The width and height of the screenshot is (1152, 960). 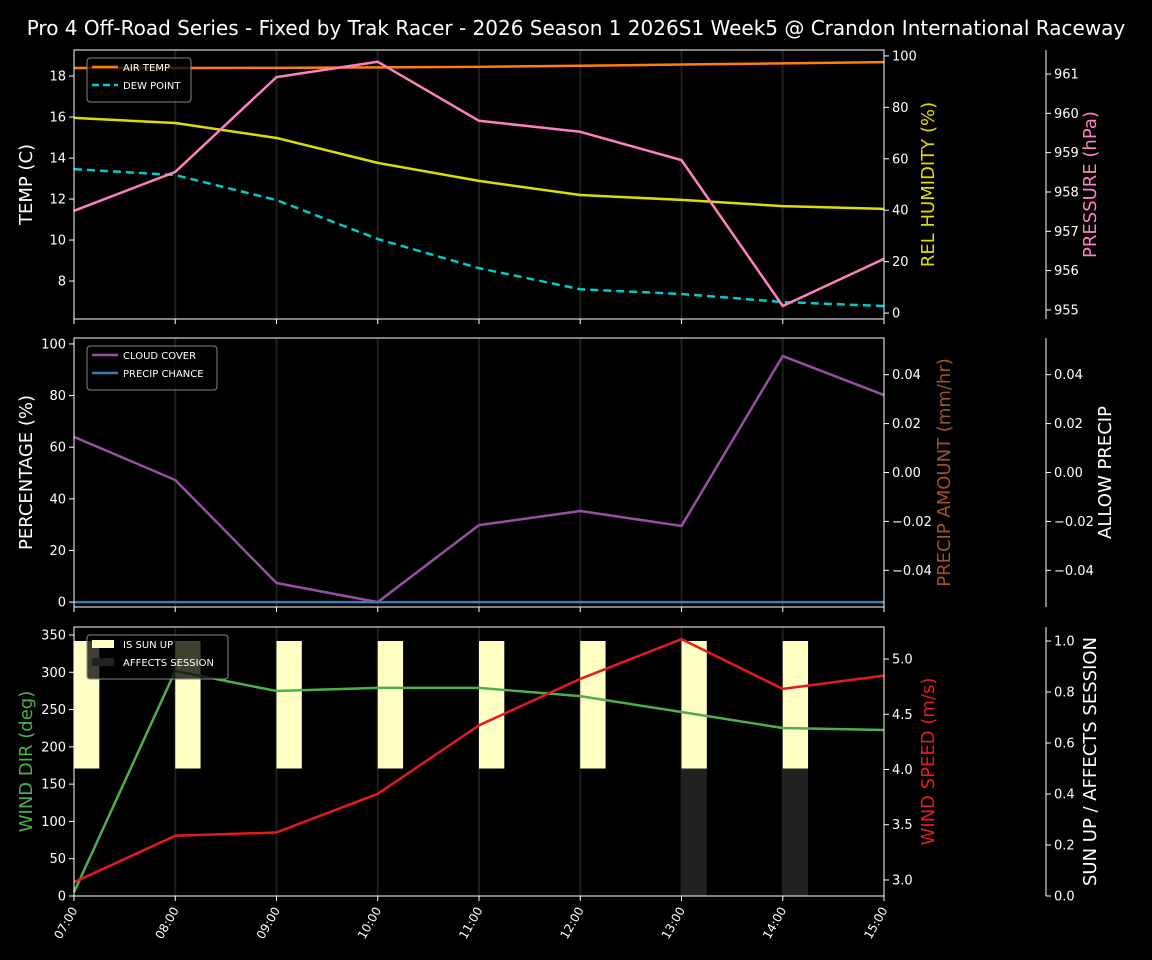 I want to click on right-tick-label: 80, so click(x=900, y=108).